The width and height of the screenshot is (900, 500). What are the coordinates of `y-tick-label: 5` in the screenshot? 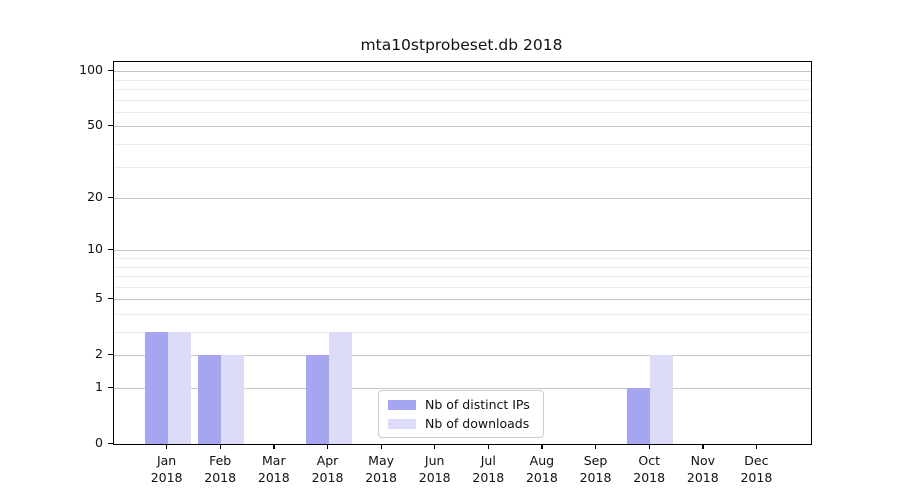 It's located at (99, 298).